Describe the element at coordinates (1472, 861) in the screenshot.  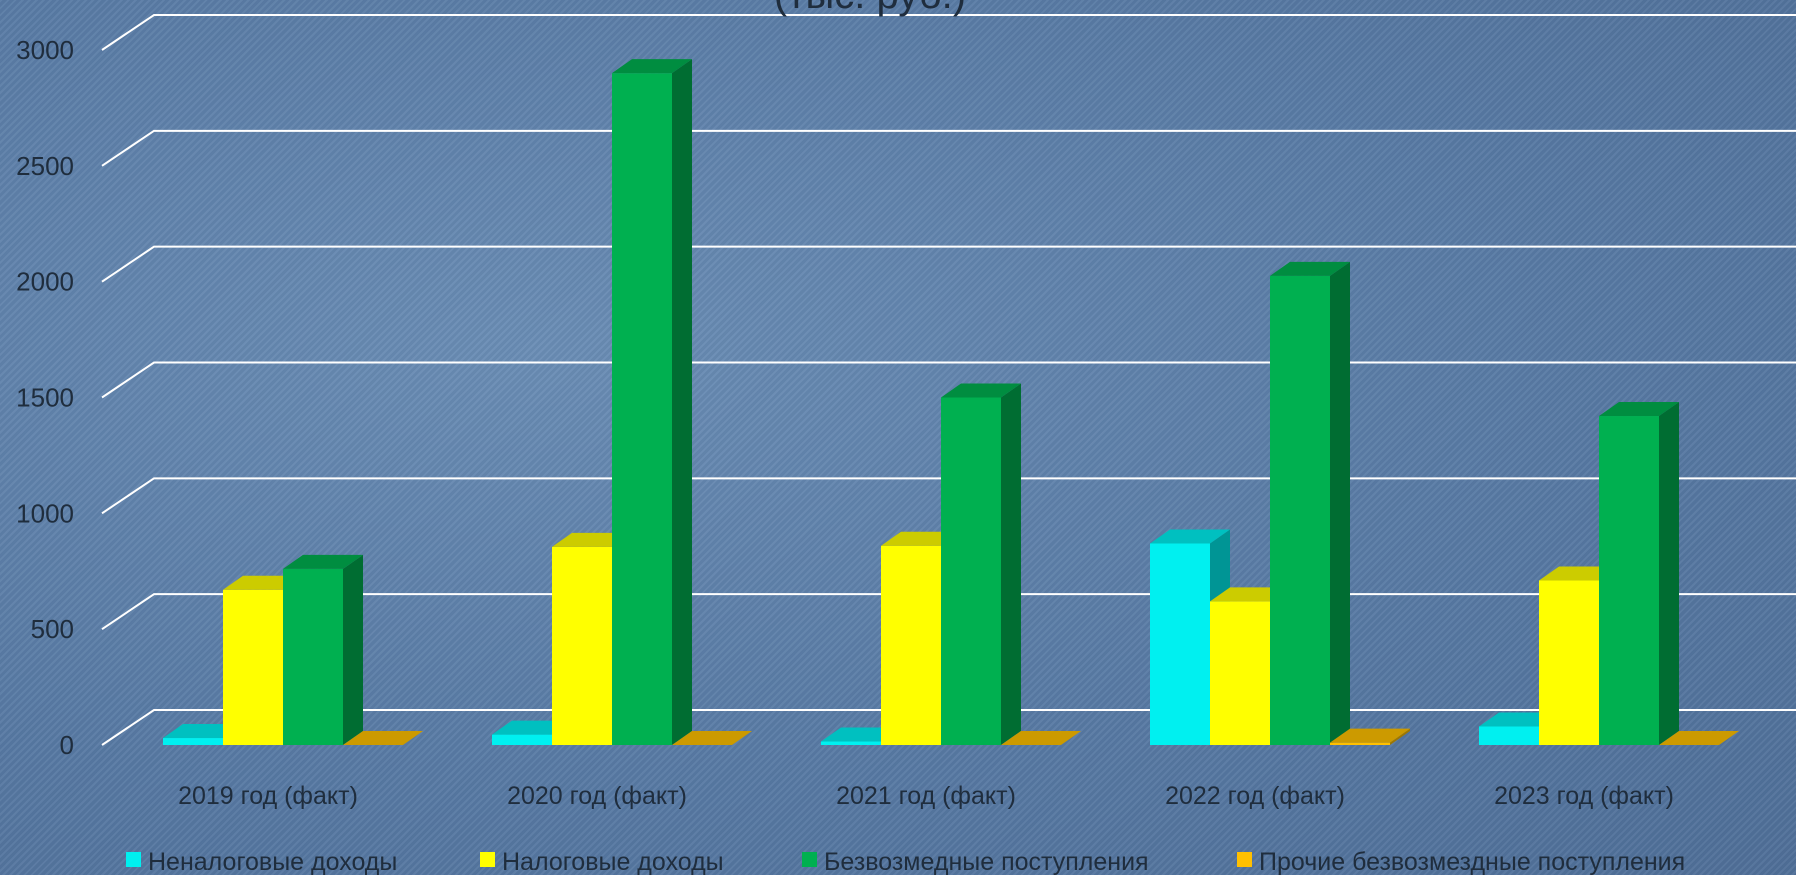
I see `legend-label: Прочие безвозмездные поступления` at that location.